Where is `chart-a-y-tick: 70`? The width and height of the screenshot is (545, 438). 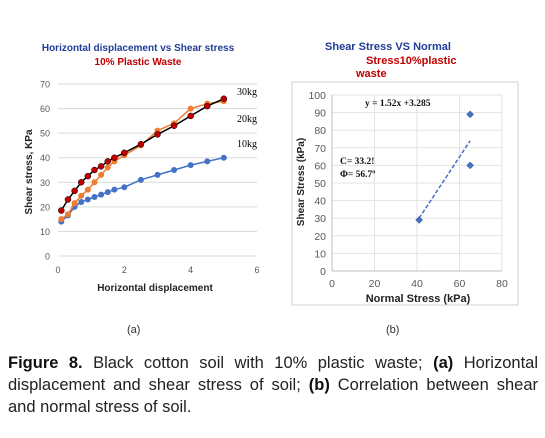
chart-a-y-tick: 70 is located at coordinates (45, 85).